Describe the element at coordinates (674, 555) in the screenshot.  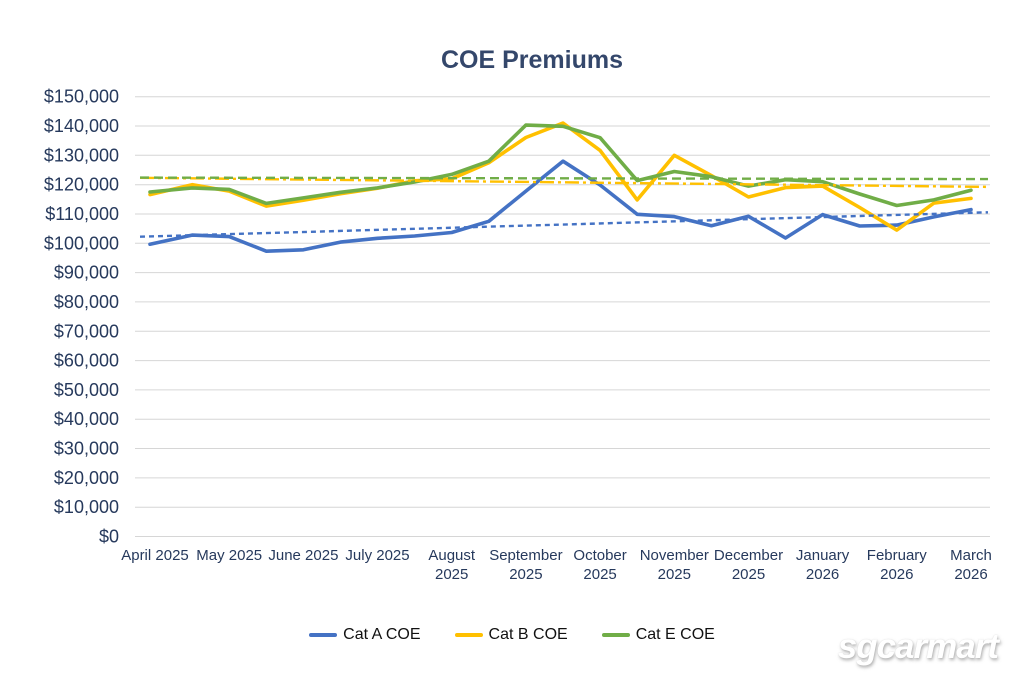
I see `x-axis-month-label: November` at that location.